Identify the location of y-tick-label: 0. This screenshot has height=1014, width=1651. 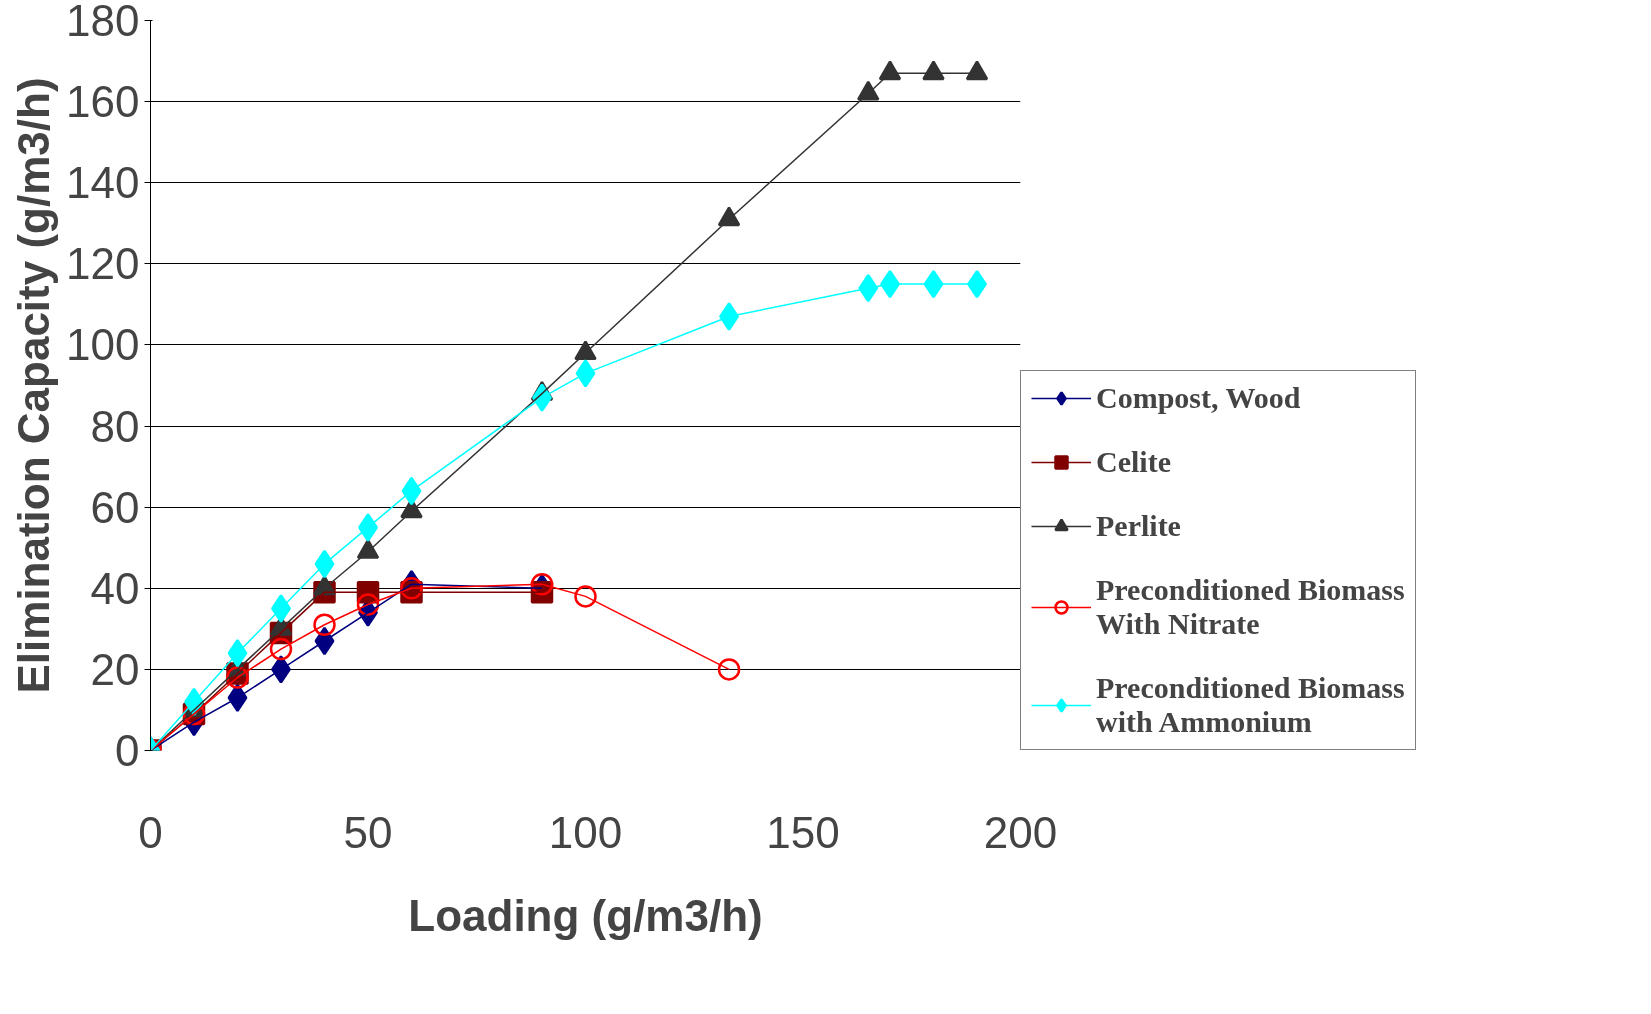
(127, 750).